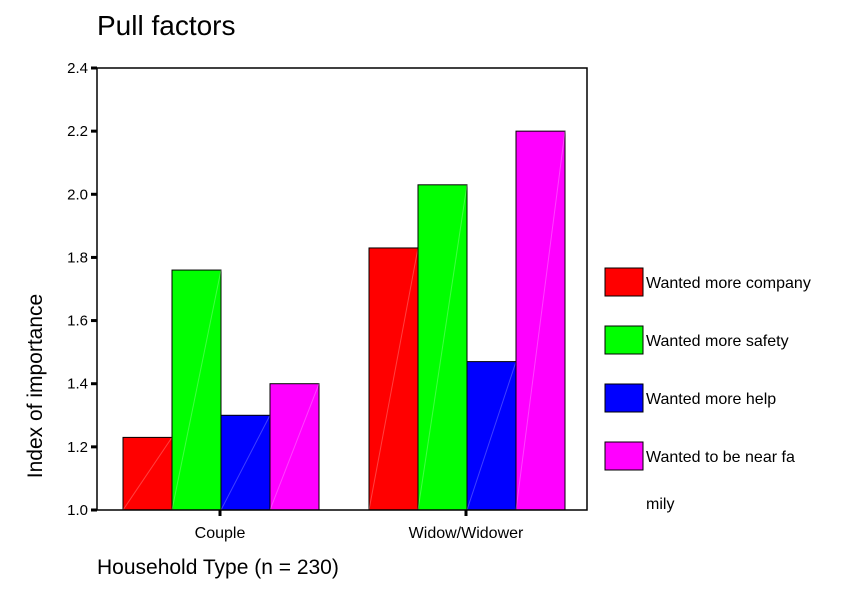  Describe the element at coordinates (660, 504) in the screenshot. I see `legend-label: mily` at that location.